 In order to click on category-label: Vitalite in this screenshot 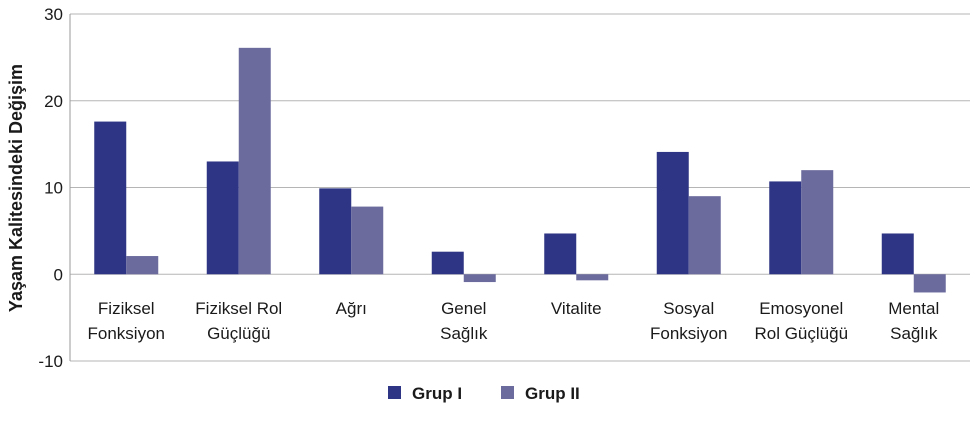, I will do `click(576, 308)`.